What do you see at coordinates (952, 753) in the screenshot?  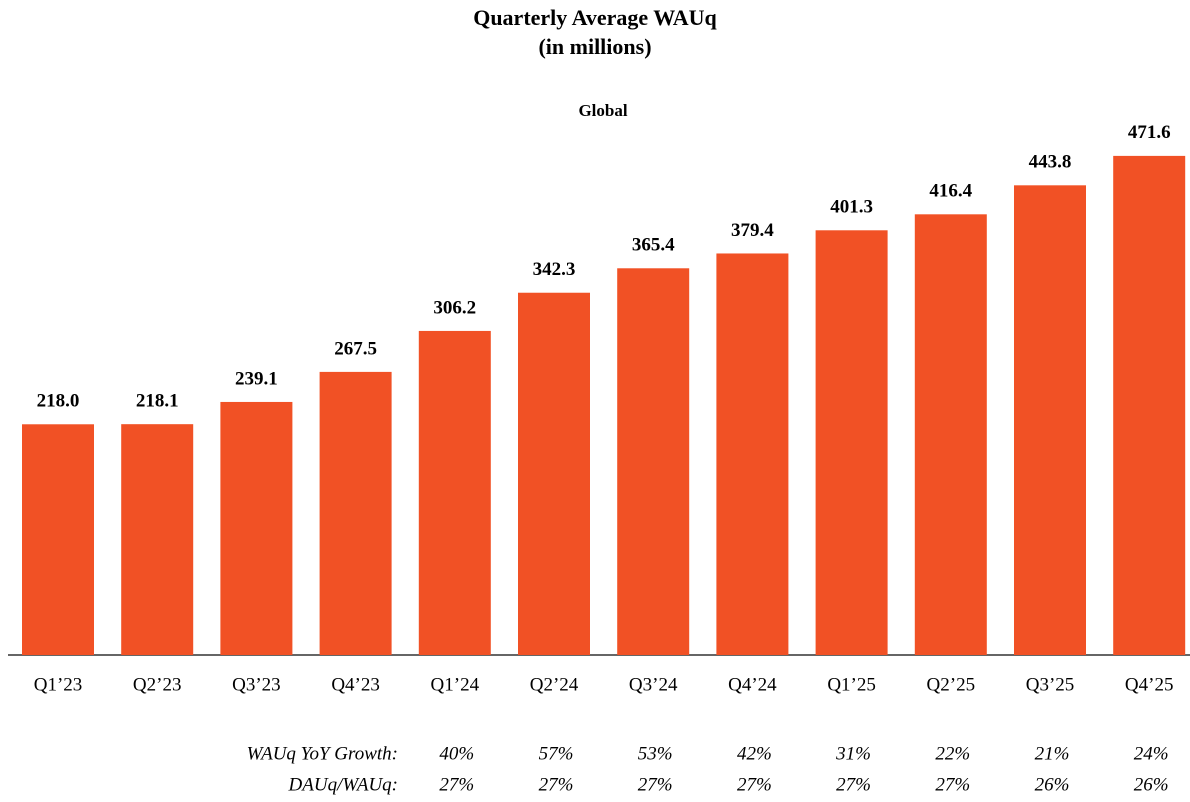 I see `row-value: 22%` at bounding box center [952, 753].